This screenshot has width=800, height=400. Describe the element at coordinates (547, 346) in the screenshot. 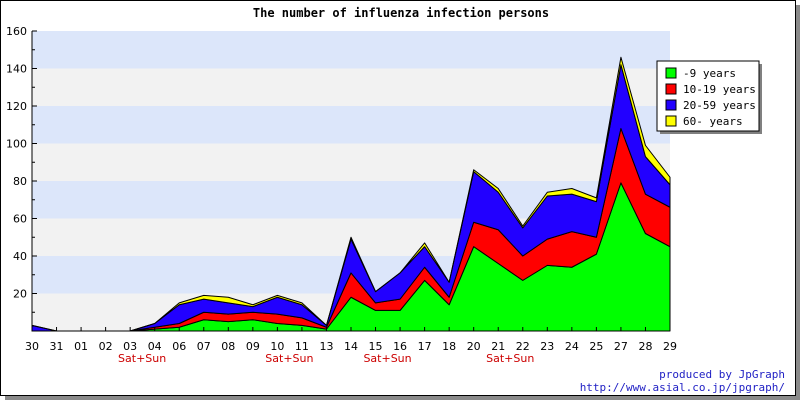

I see `x-tick-label: 23` at that location.